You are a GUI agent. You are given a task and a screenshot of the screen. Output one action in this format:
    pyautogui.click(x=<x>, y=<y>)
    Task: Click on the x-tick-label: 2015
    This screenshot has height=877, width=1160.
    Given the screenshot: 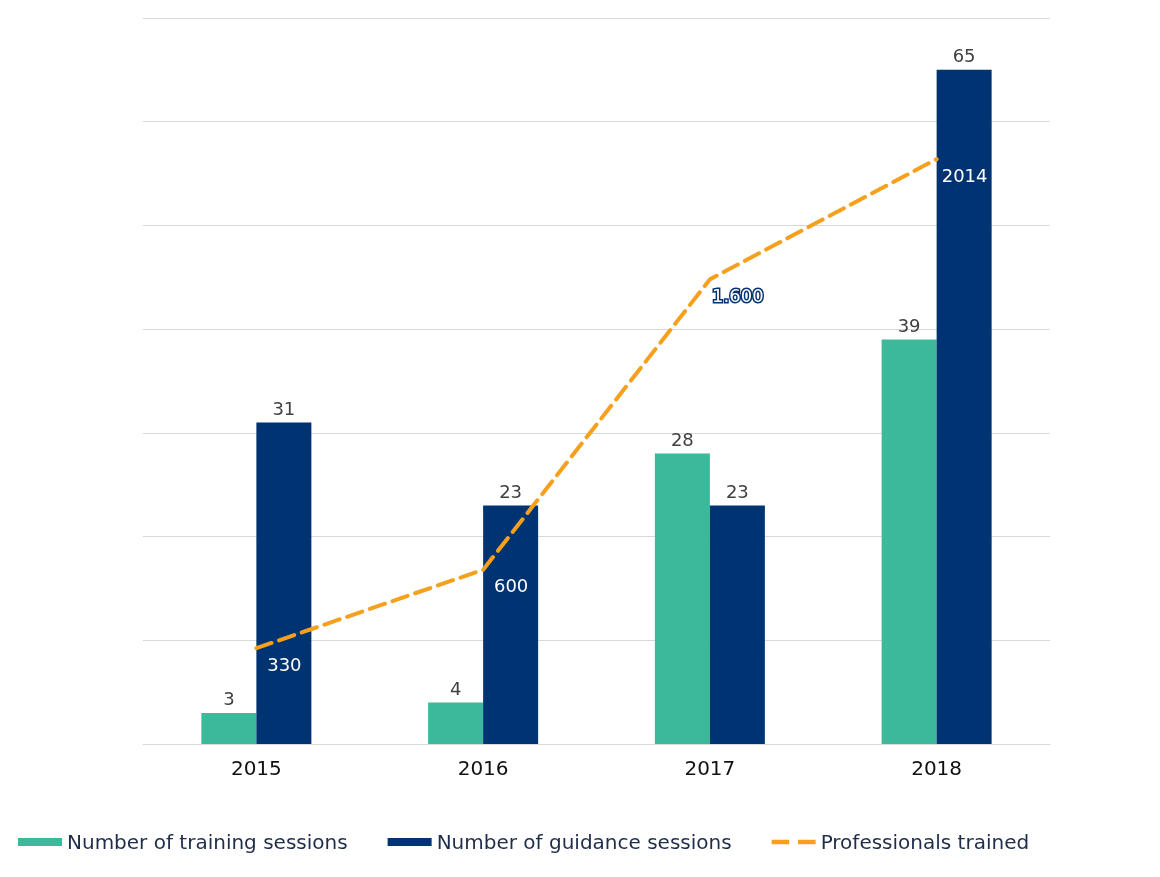 What is the action you would take?
    pyautogui.click(x=256, y=768)
    